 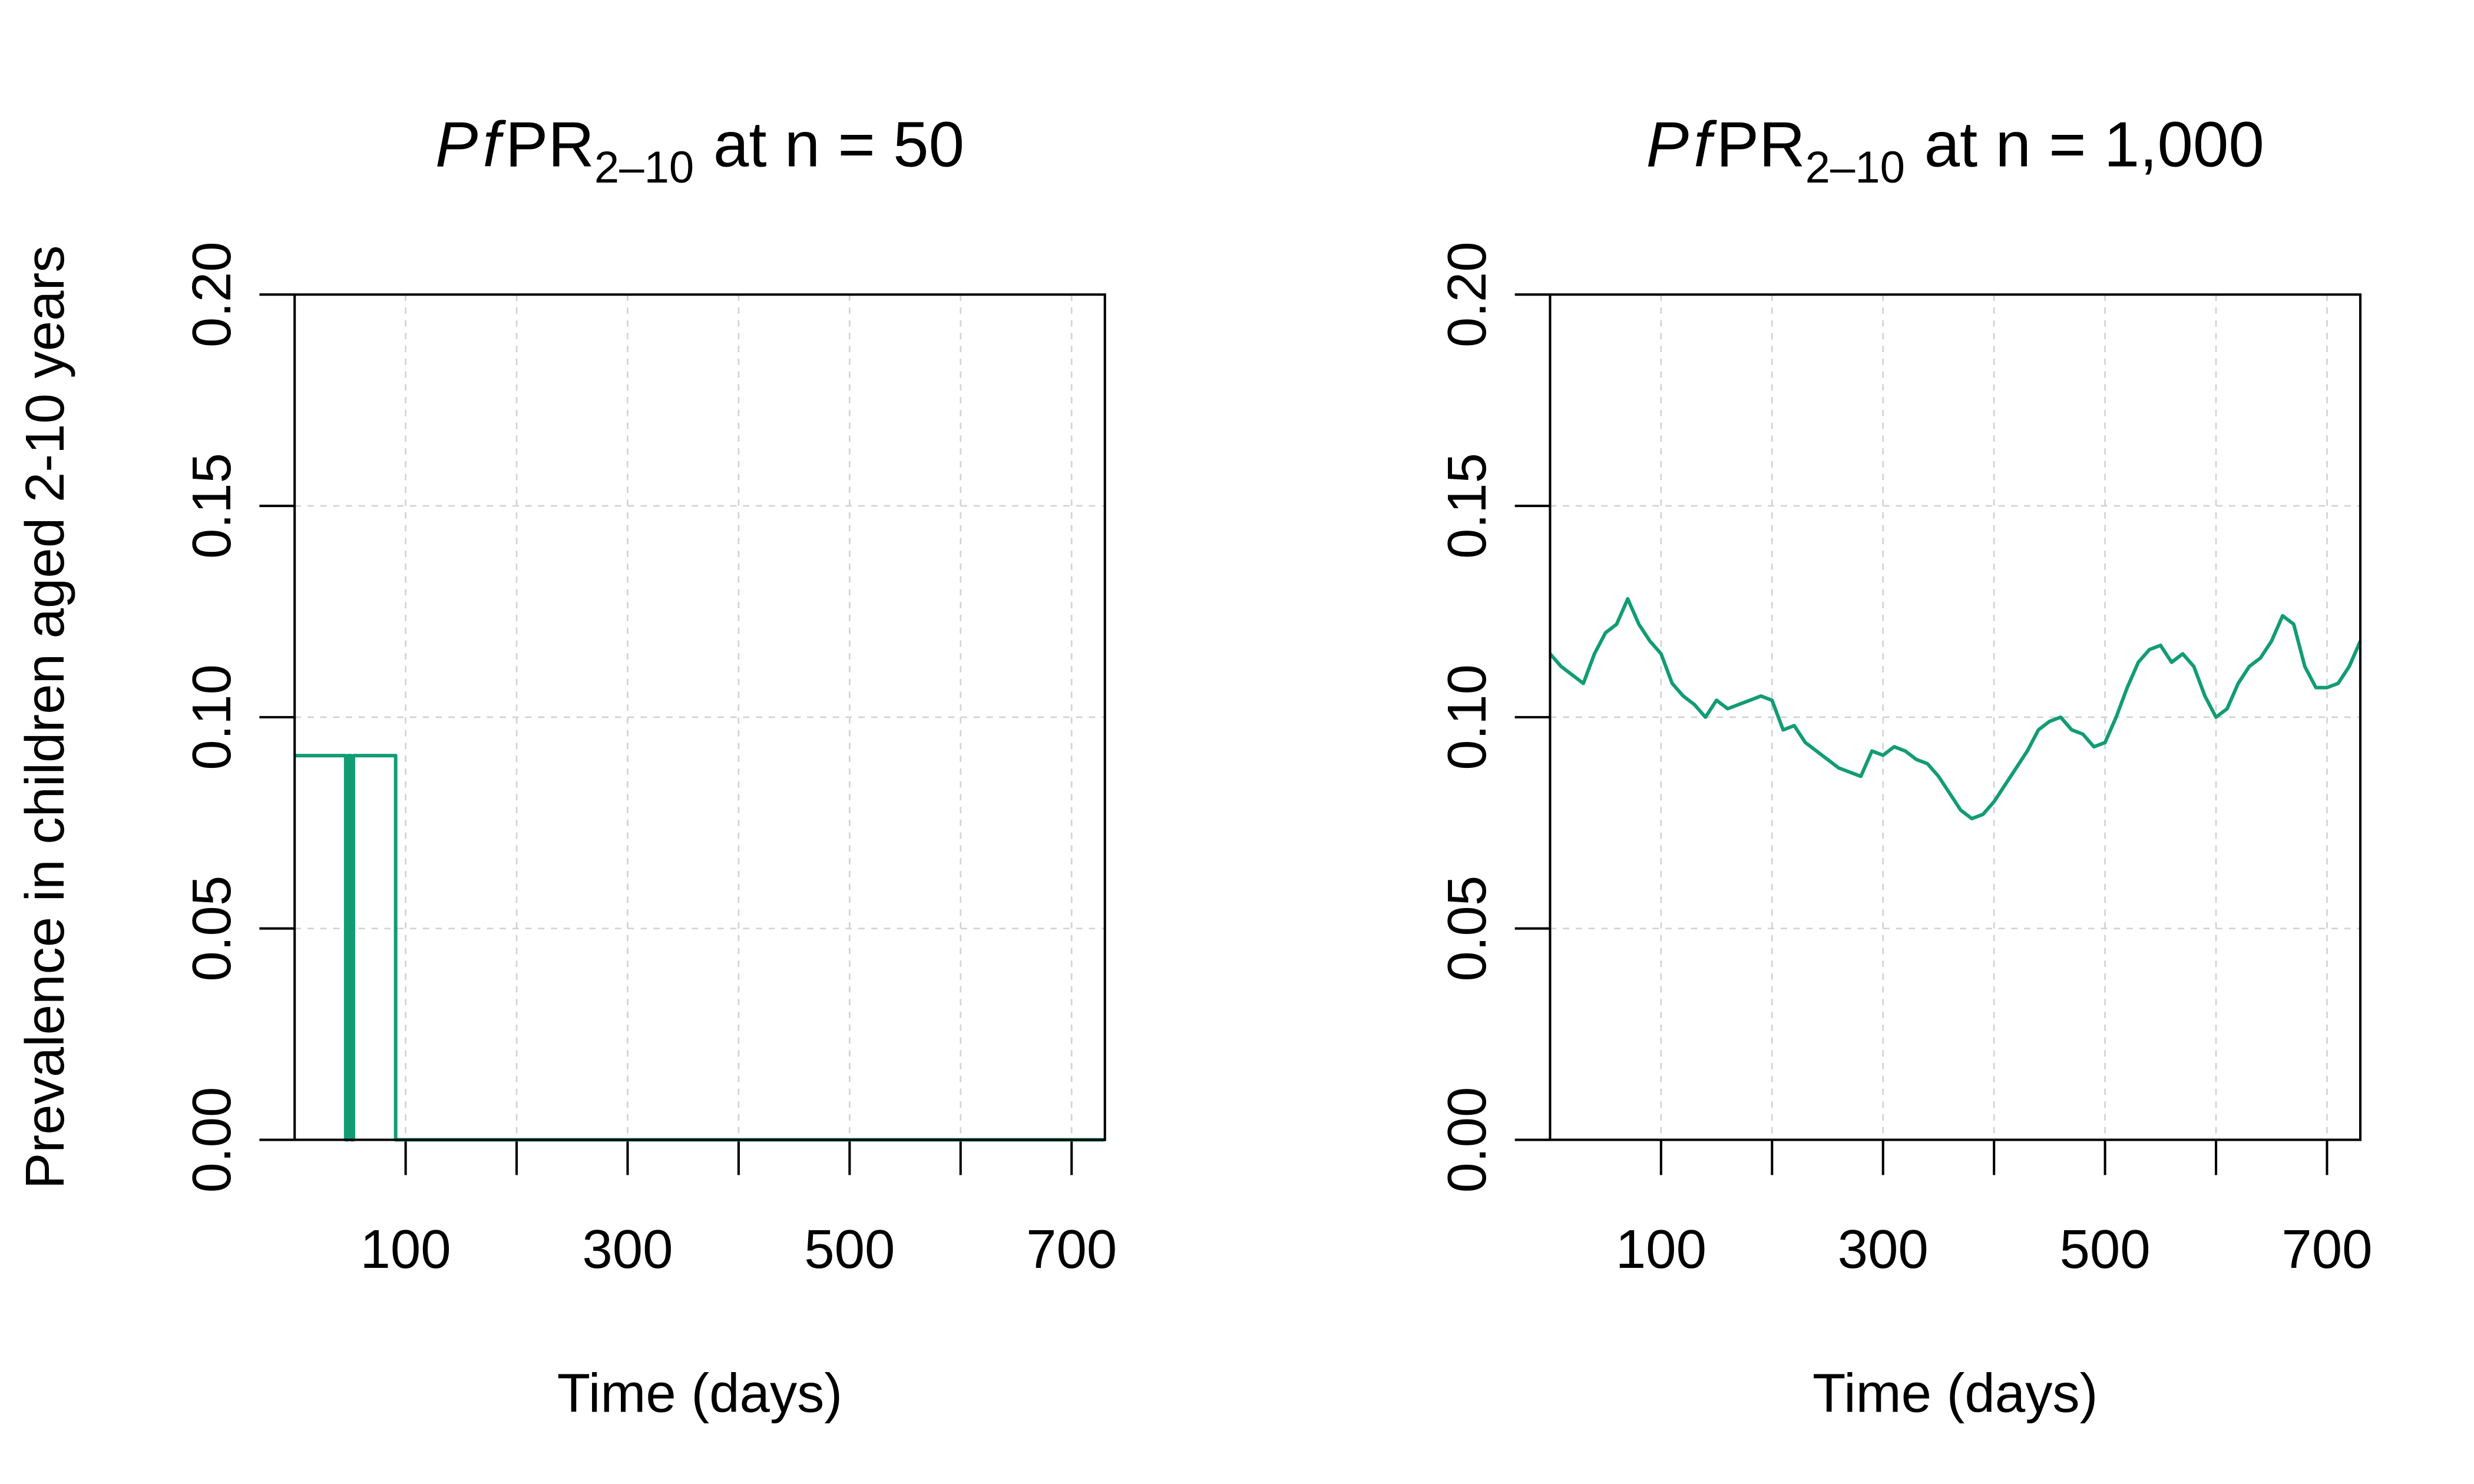 I want to click on y-axis-label: Prevalence in children aged 2-10 years, so click(x=44, y=718).